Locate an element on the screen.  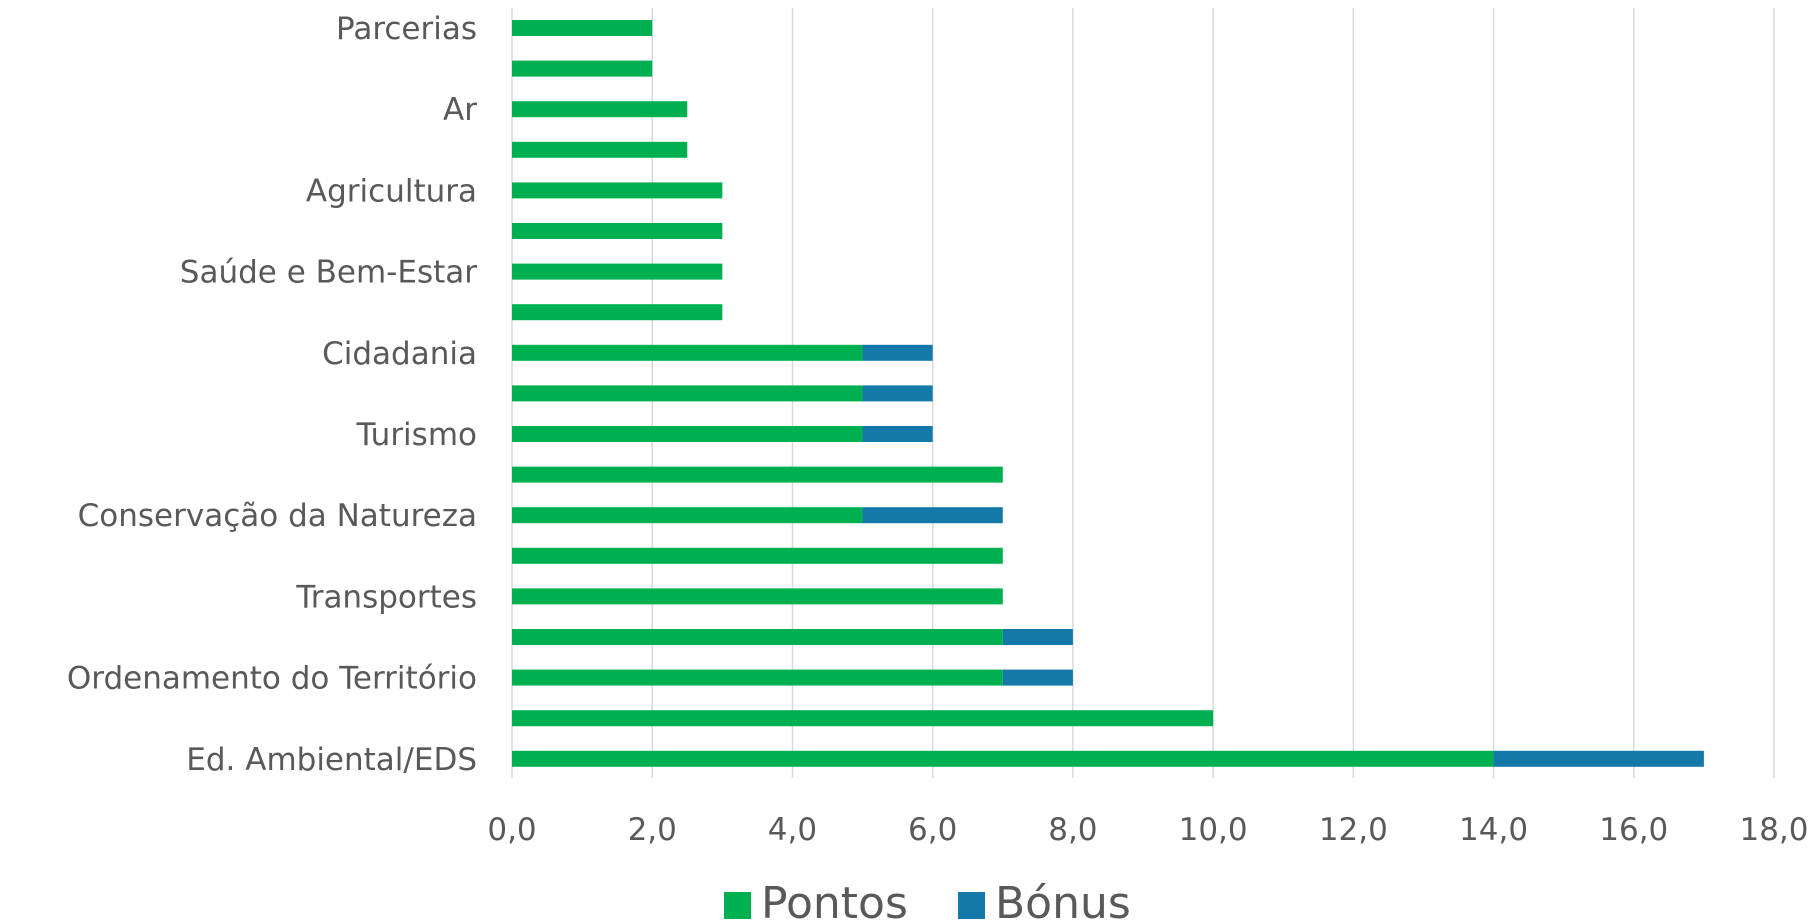
legend: Pontos Bónus is located at coordinates (927, 900).